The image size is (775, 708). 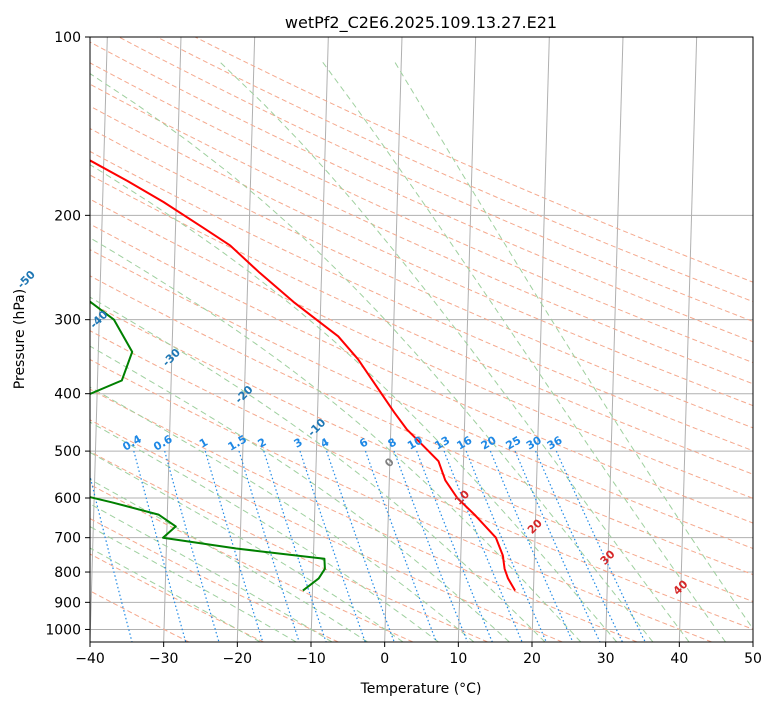 What do you see at coordinates (164, 659) in the screenshot?
I see `x-tick-label: −30` at bounding box center [164, 659].